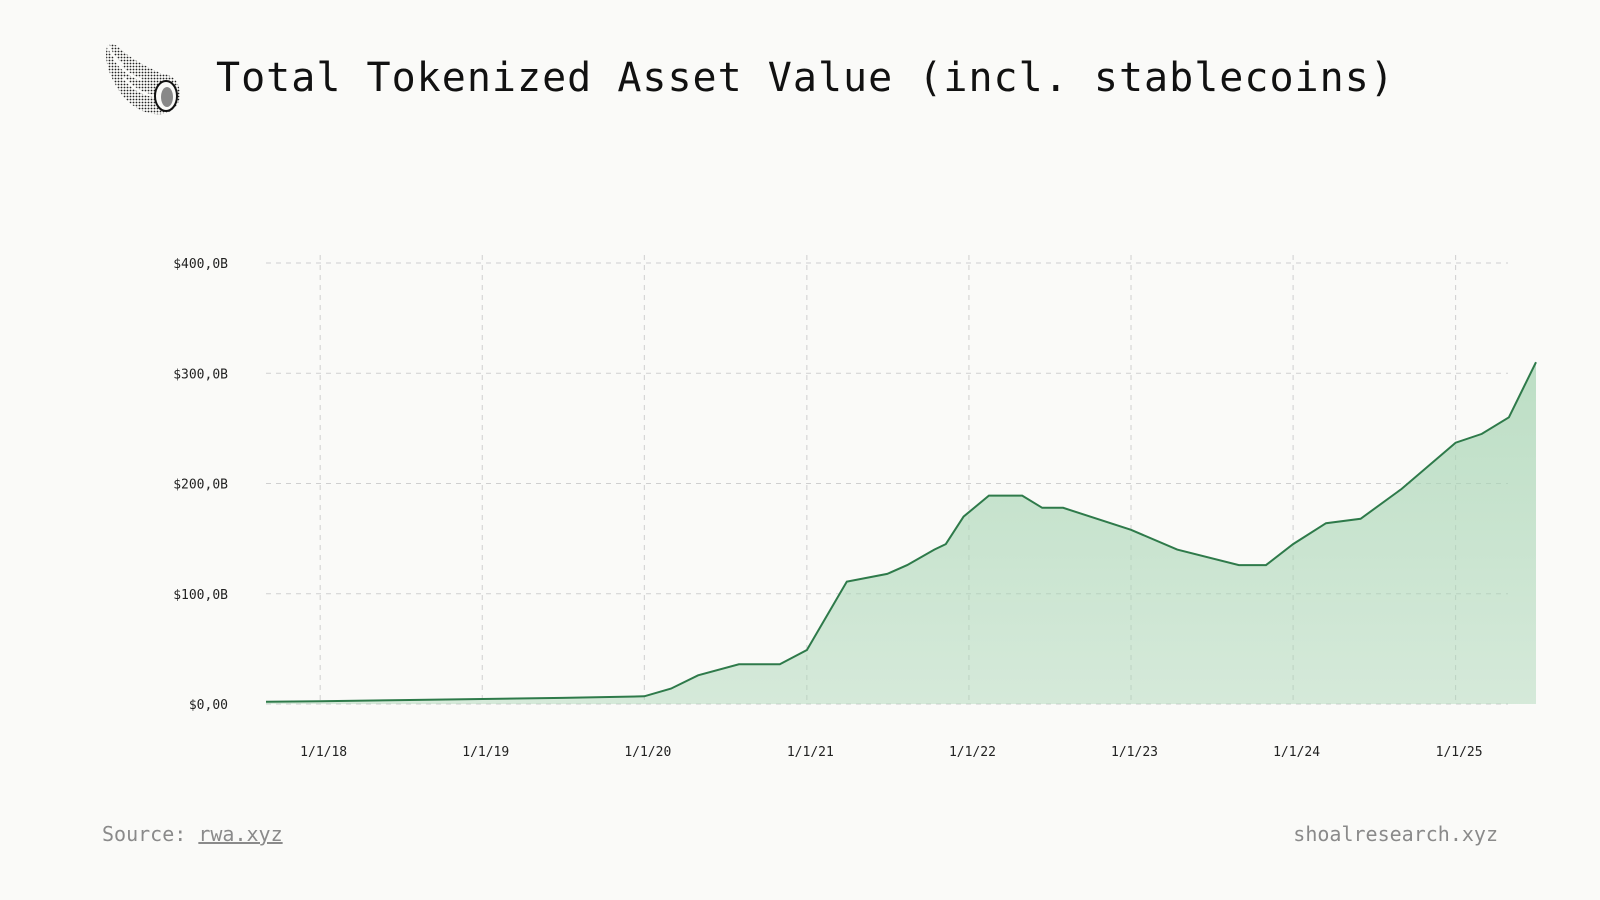 The height and width of the screenshot is (900, 1600). What do you see at coordinates (972, 752) in the screenshot?
I see `x-tick-label: 1/1/22` at bounding box center [972, 752].